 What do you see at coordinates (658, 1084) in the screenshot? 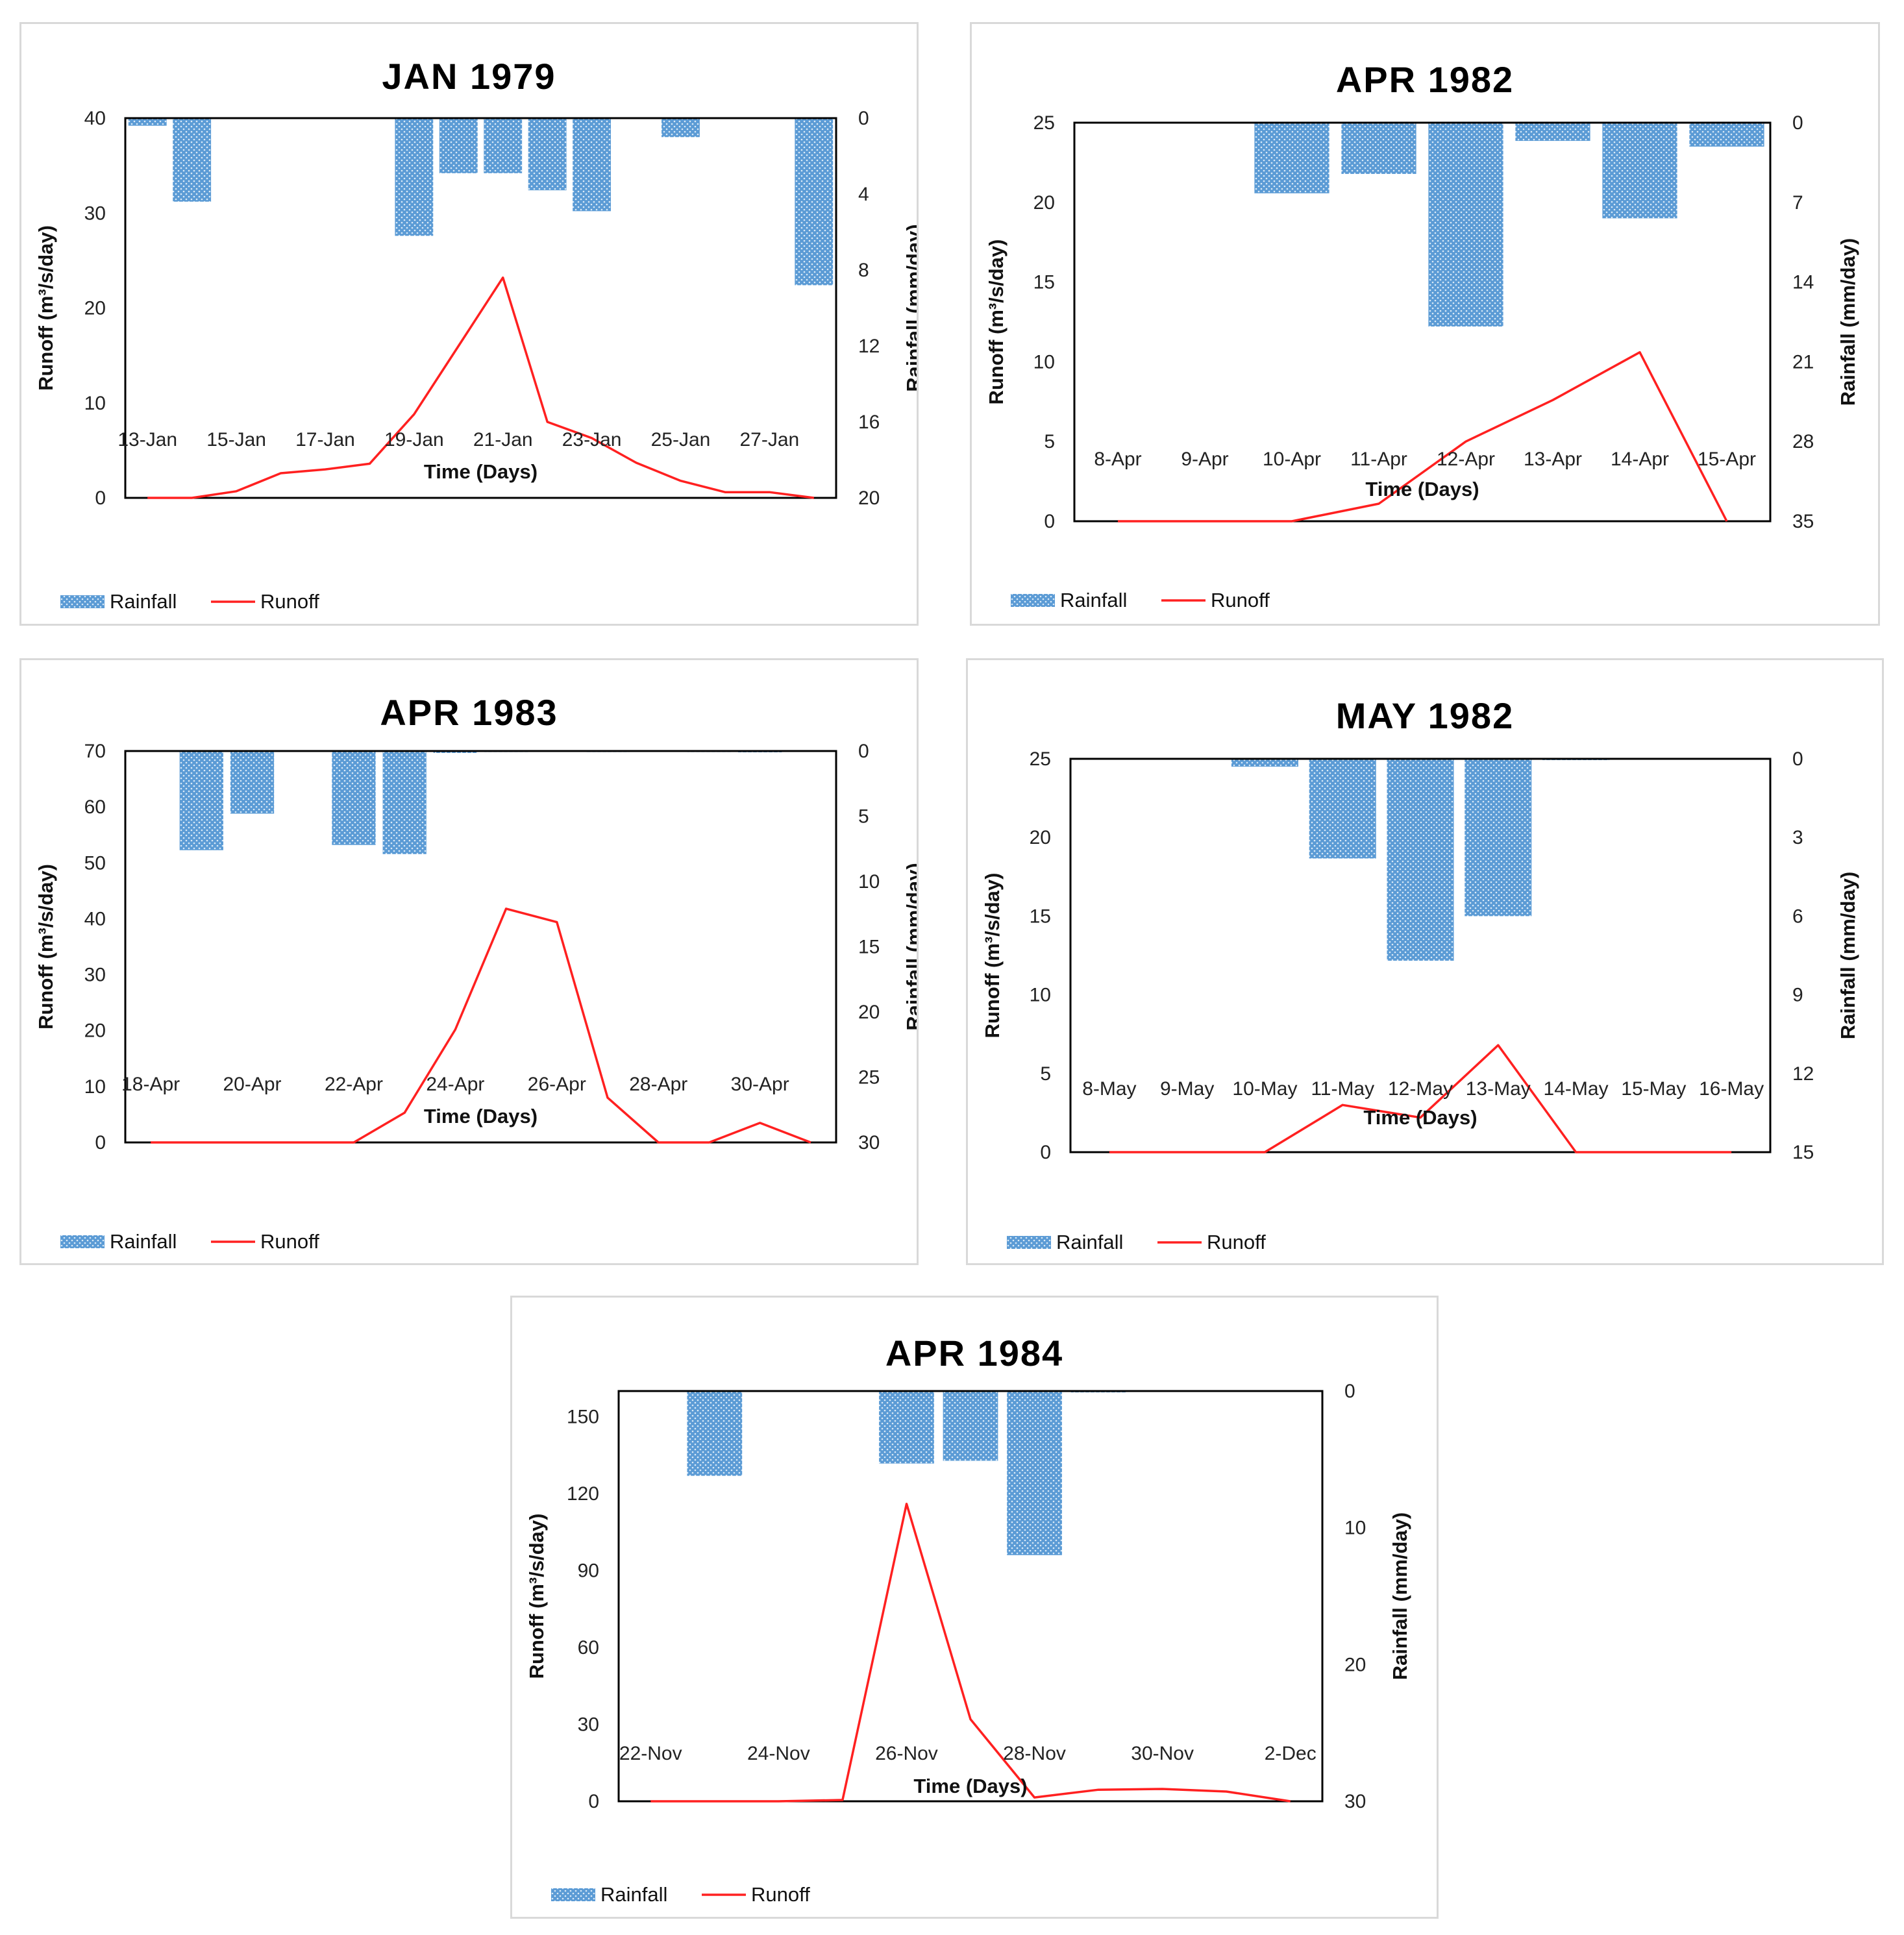
I see `x-tick-label: 28-Apr` at bounding box center [658, 1084].